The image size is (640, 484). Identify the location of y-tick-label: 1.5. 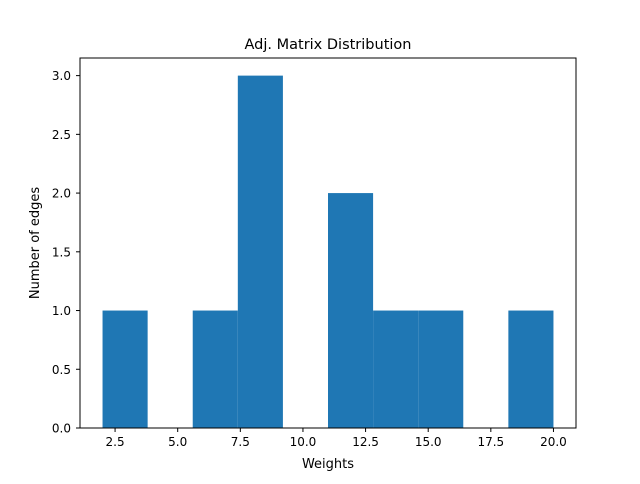
(61, 252).